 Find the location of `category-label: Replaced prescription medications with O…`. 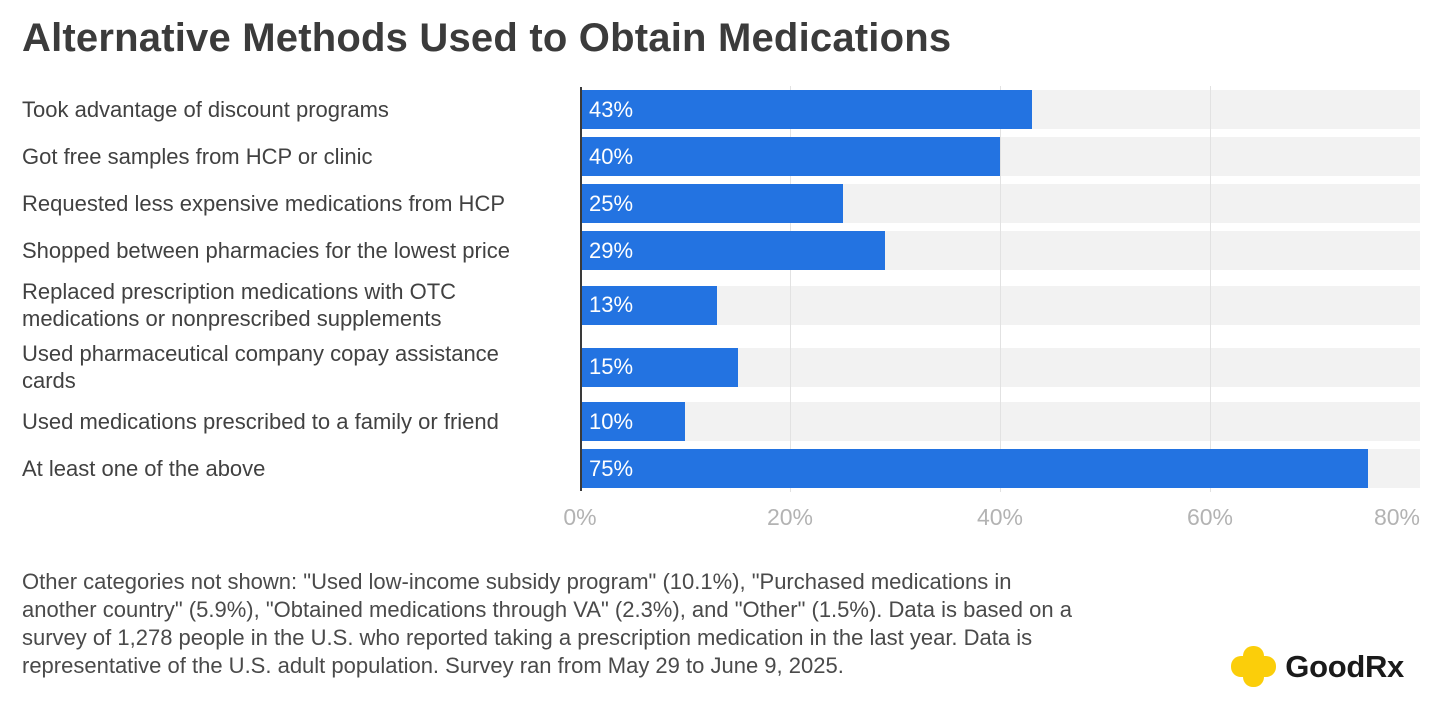

category-label: Replaced prescription medications with O… is located at coordinates (239, 305).